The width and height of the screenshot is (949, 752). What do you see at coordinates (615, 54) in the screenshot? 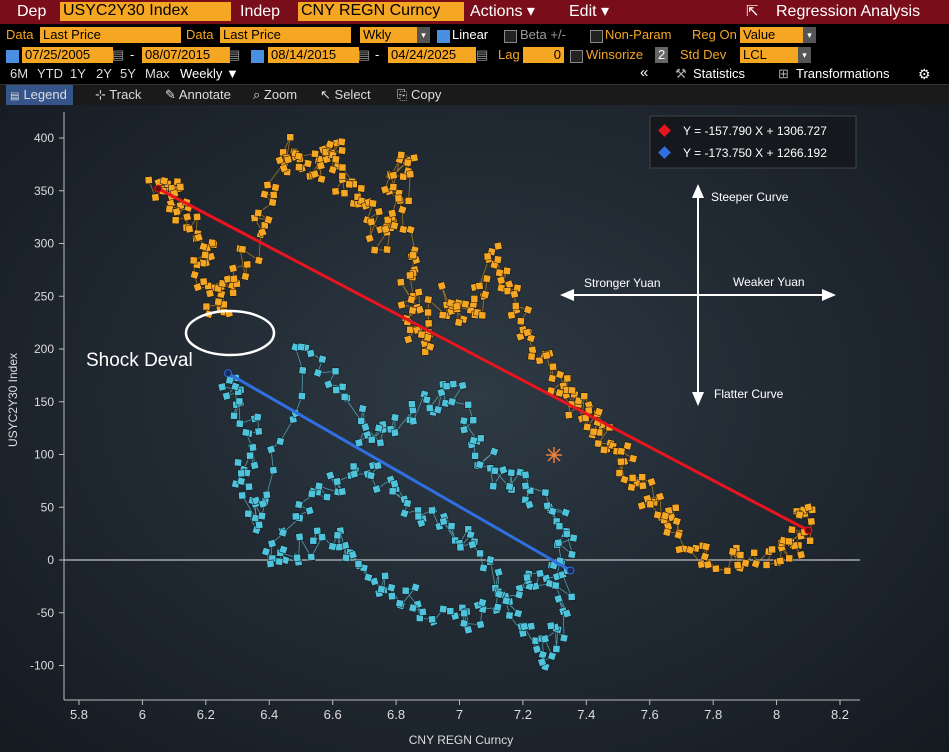
I see `winsorize-label: Winsorize` at bounding box center [615, 54].